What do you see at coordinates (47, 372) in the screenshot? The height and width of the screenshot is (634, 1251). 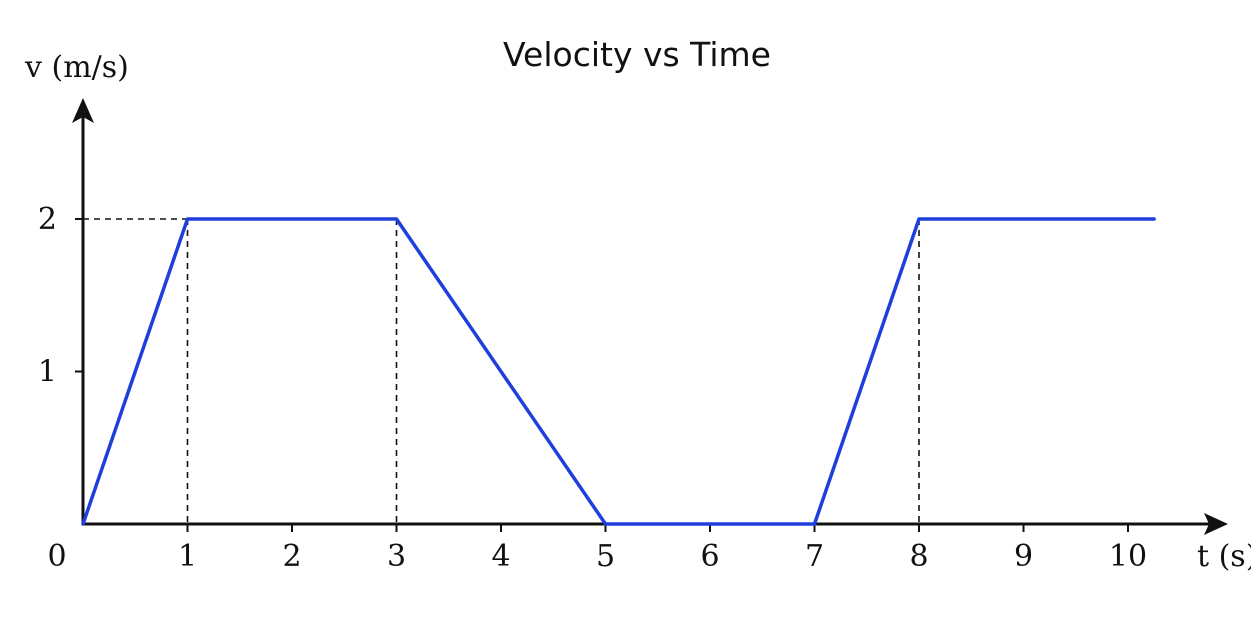 I see `y-tick-label: 1` at bounding box center [47, 372].